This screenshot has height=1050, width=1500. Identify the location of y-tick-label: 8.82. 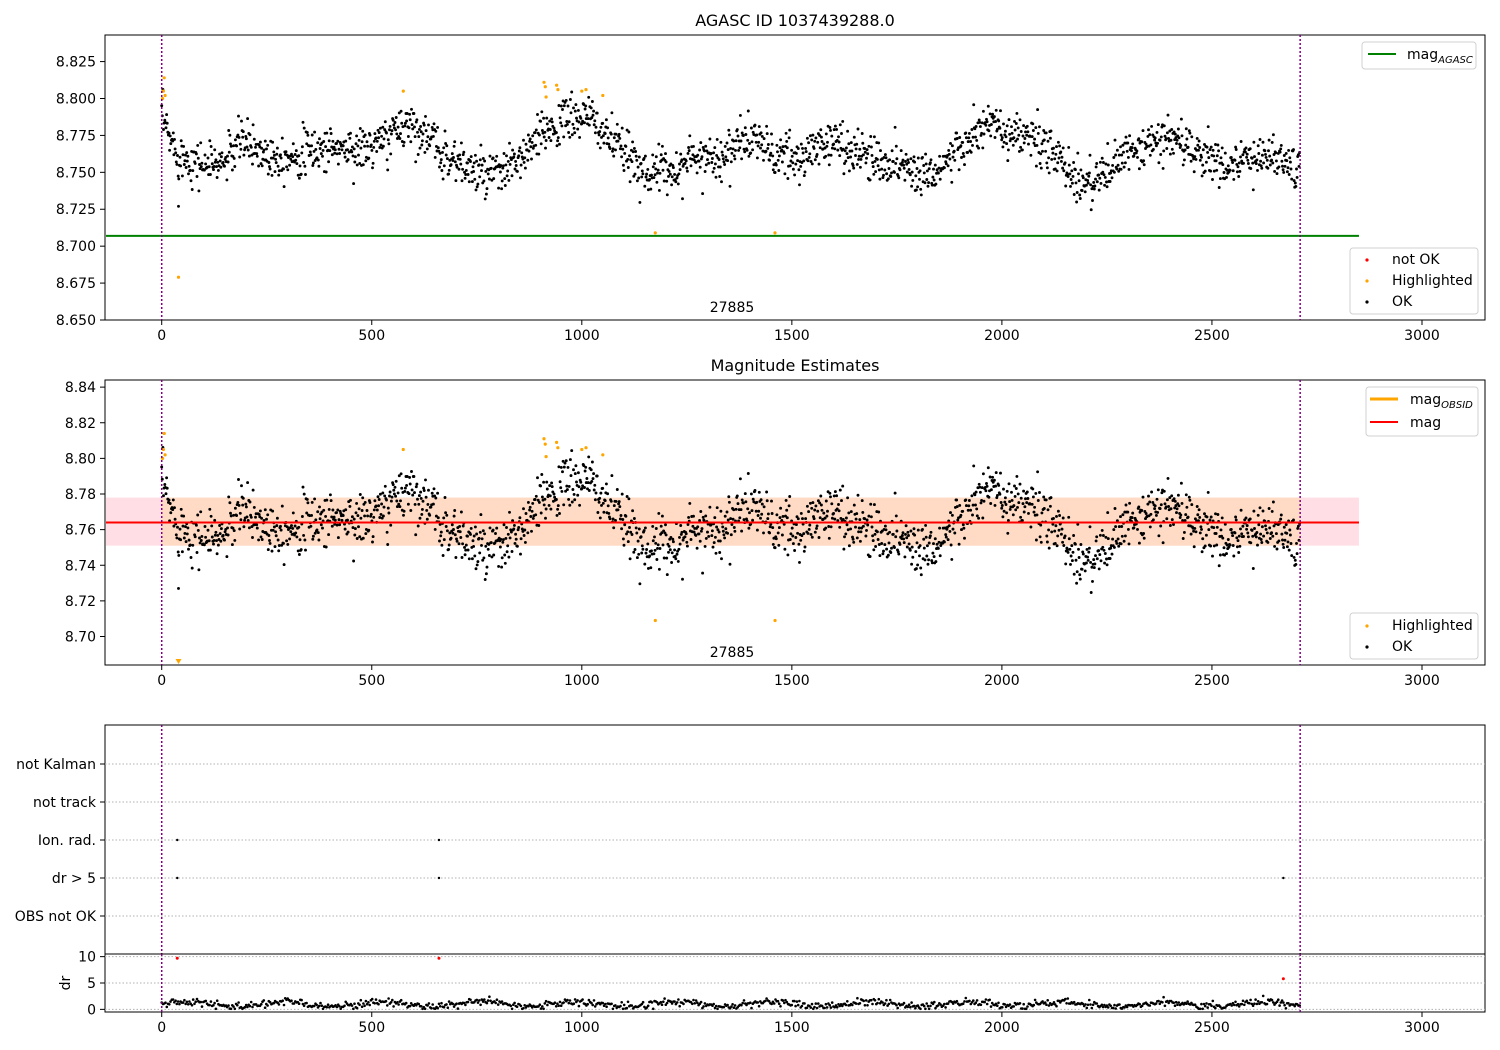
(80, 424).